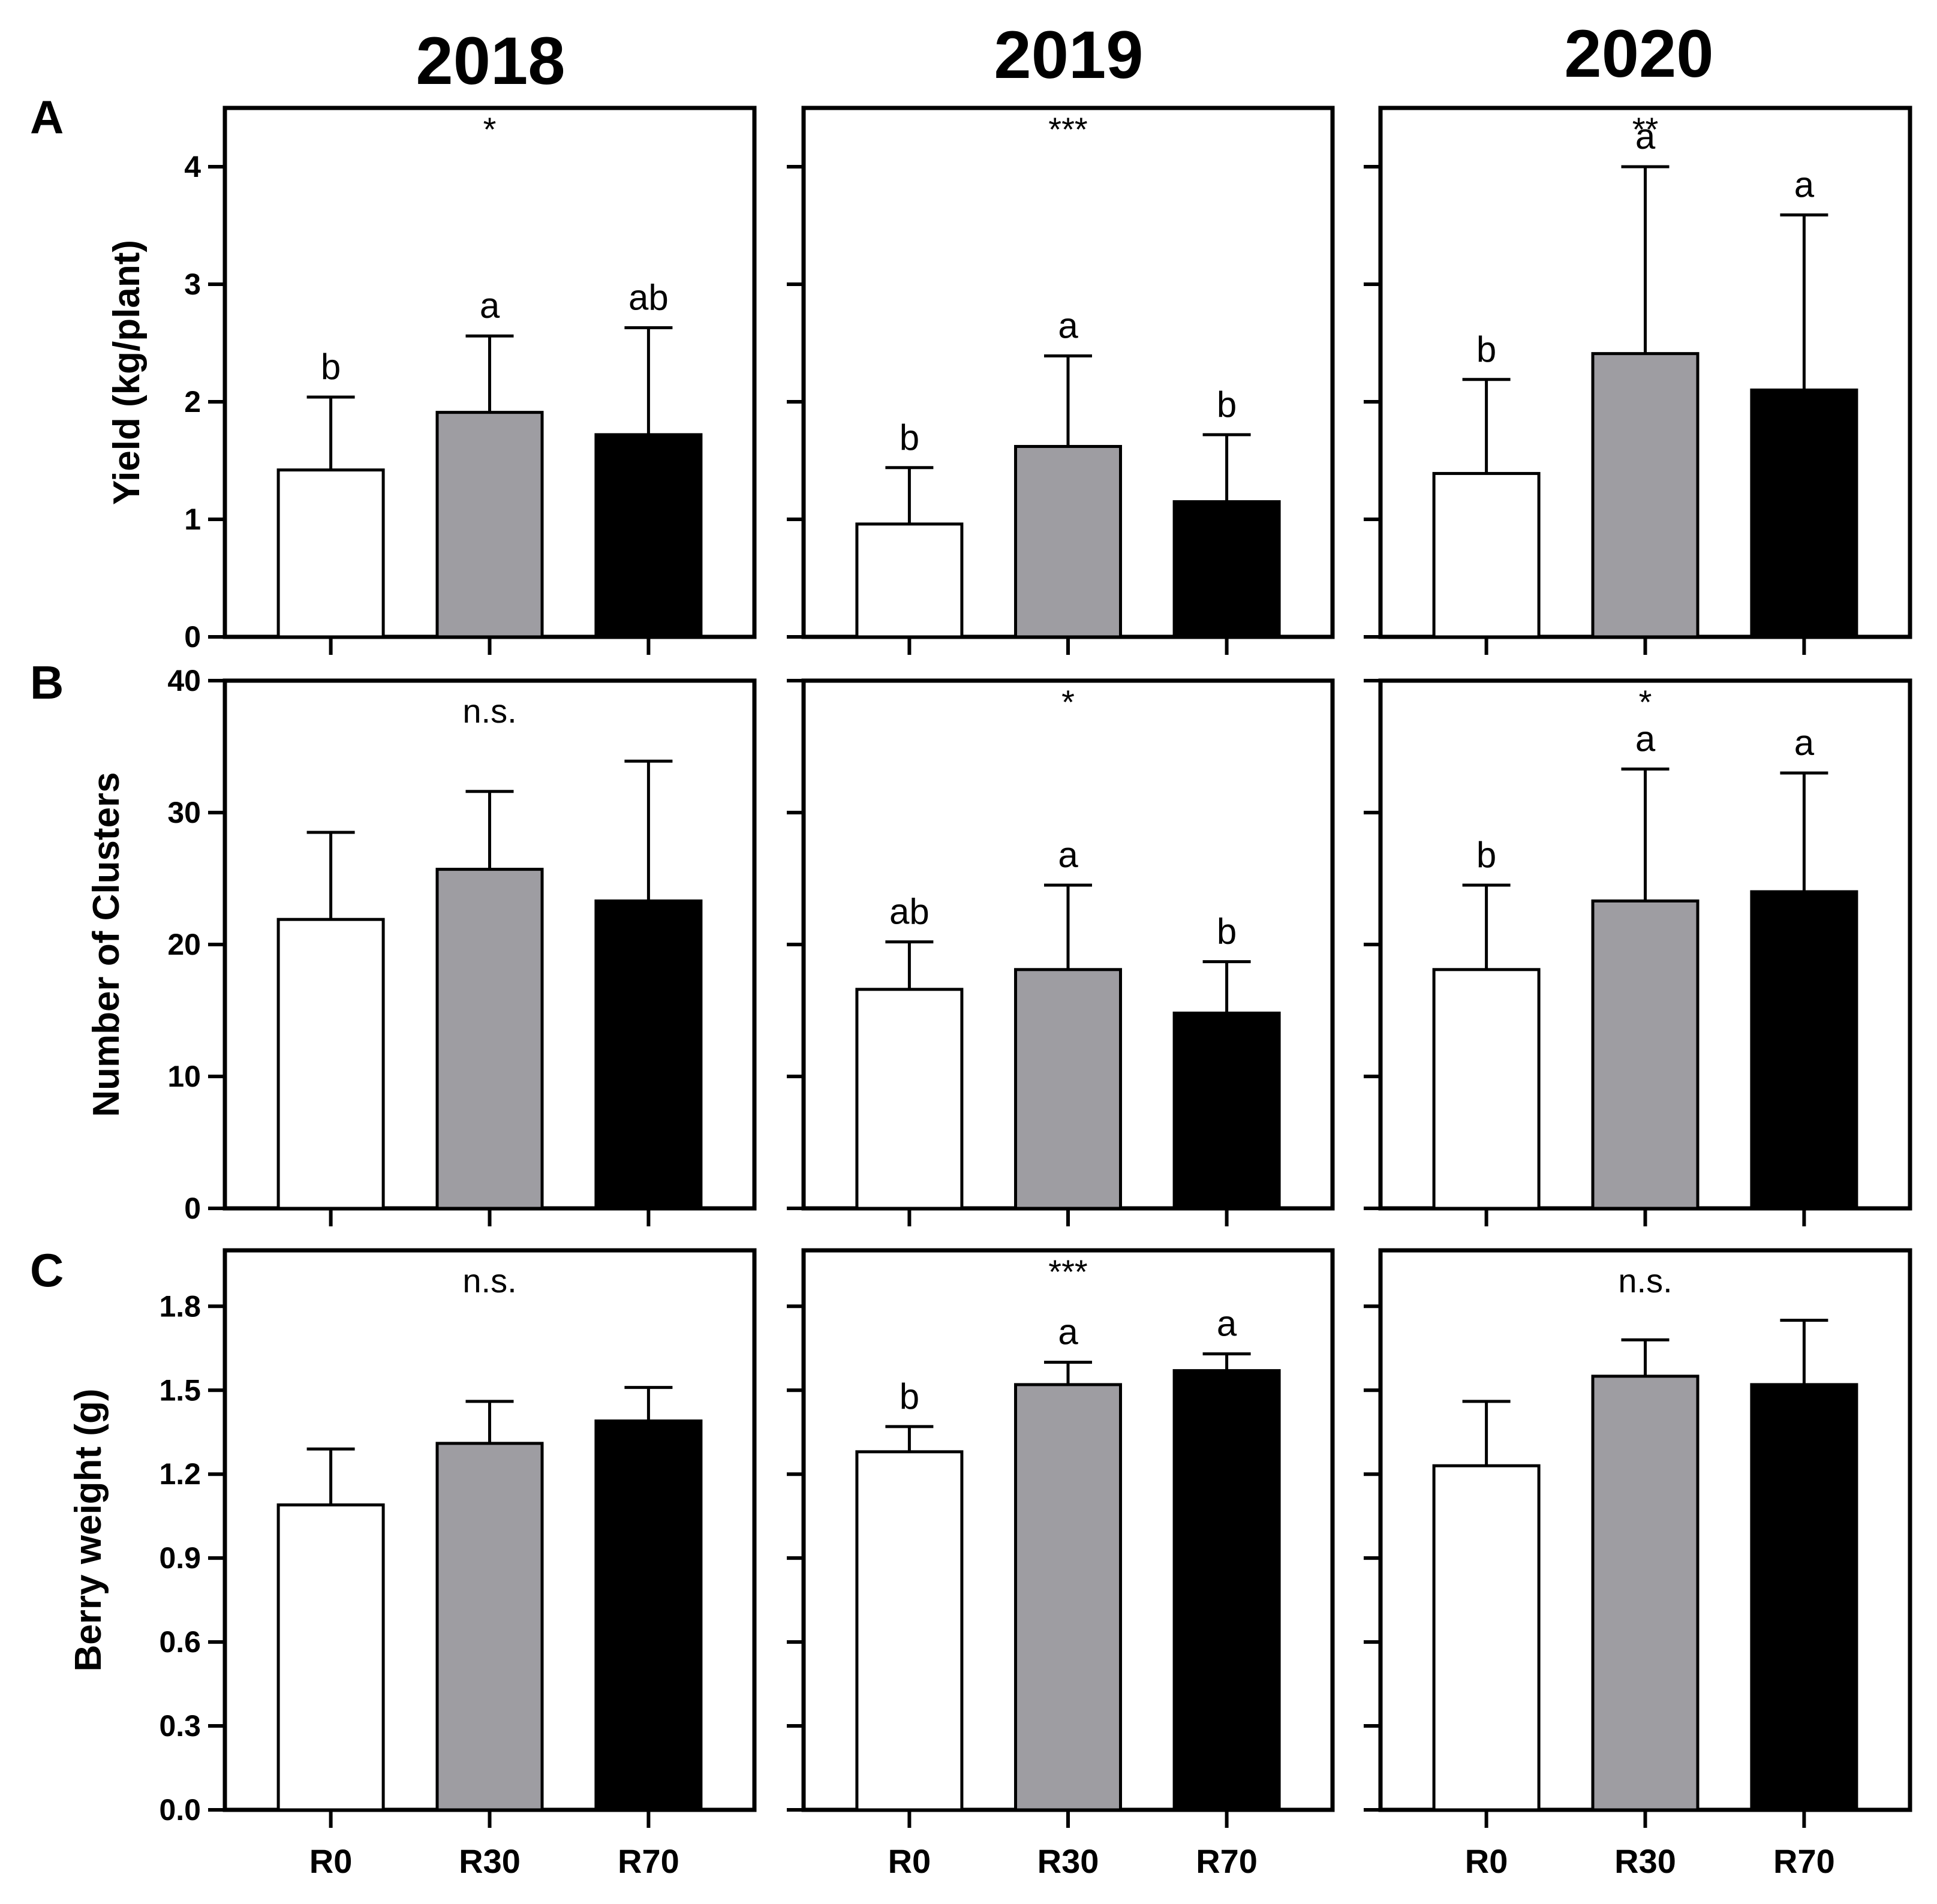 The width and height of the screenshot is (1937, 1904). I want to click on panel-c-2020: R0 R30 R70 n.s., so click(1638, 1564).